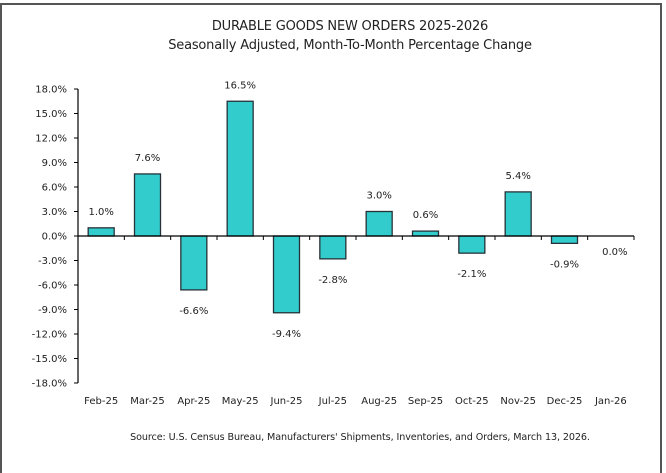 The image size is (666, 473). I want to click on data-label: -6.6%, so click(193, 311).